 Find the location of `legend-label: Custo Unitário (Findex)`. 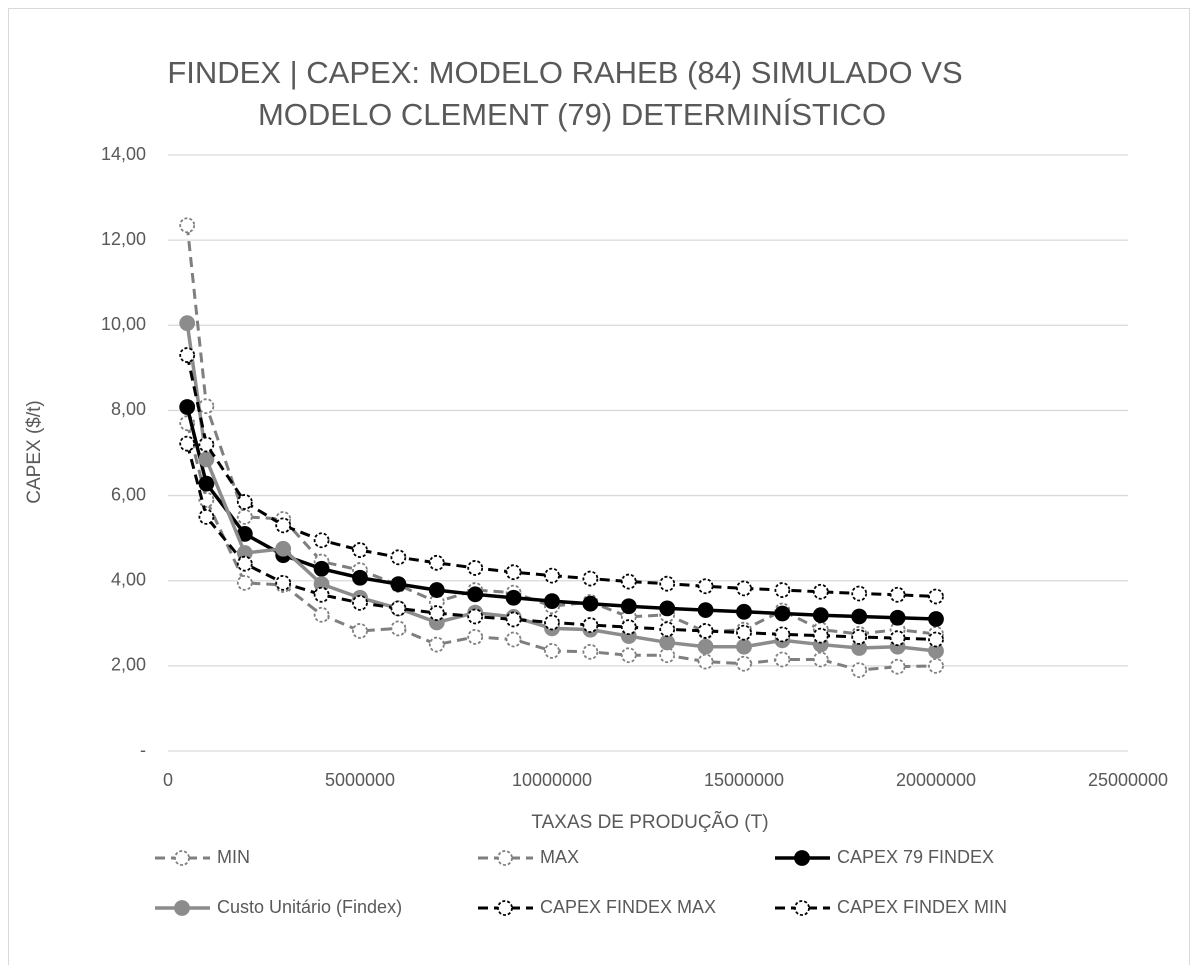

legend-label: Custo Unitário (Findex) is located at coordinates (309, 907).